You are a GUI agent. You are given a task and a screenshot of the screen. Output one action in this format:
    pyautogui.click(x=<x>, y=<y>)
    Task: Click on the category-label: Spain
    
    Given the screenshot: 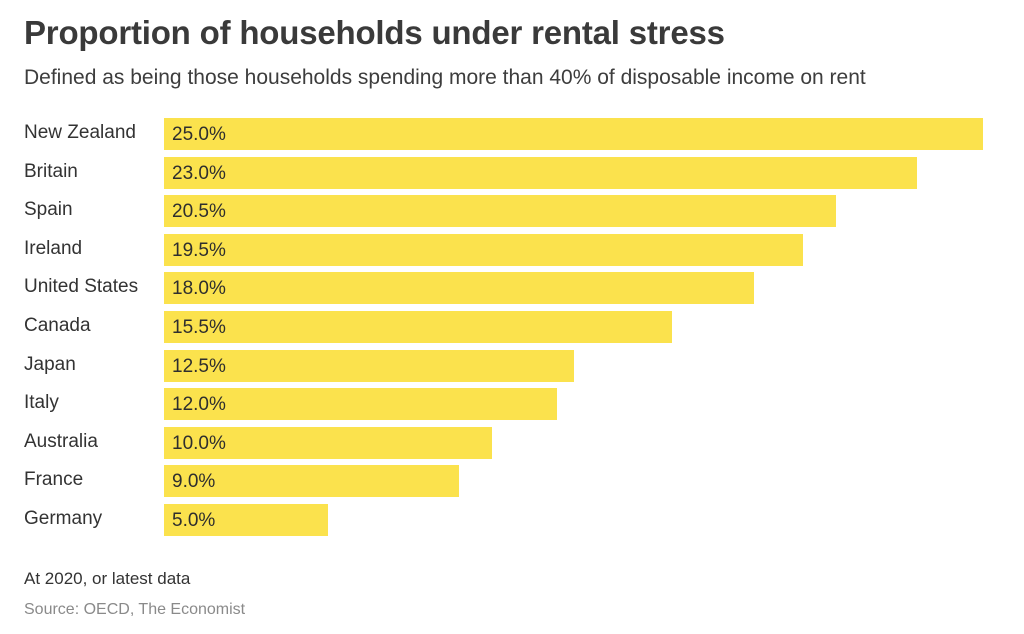 What is the action you would take?
    pyautogui.click(x=48, y=210)
    